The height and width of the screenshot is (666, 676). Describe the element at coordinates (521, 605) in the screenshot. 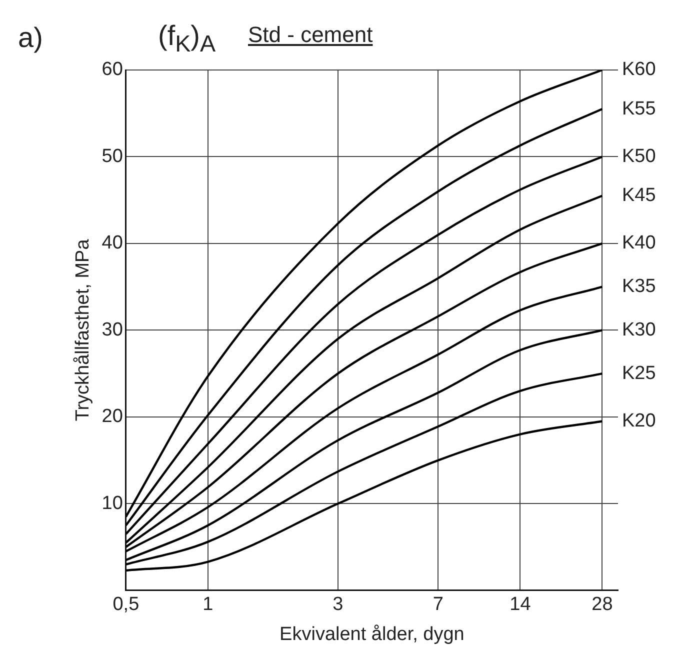

I see `x-tick-label: 14` at that location.